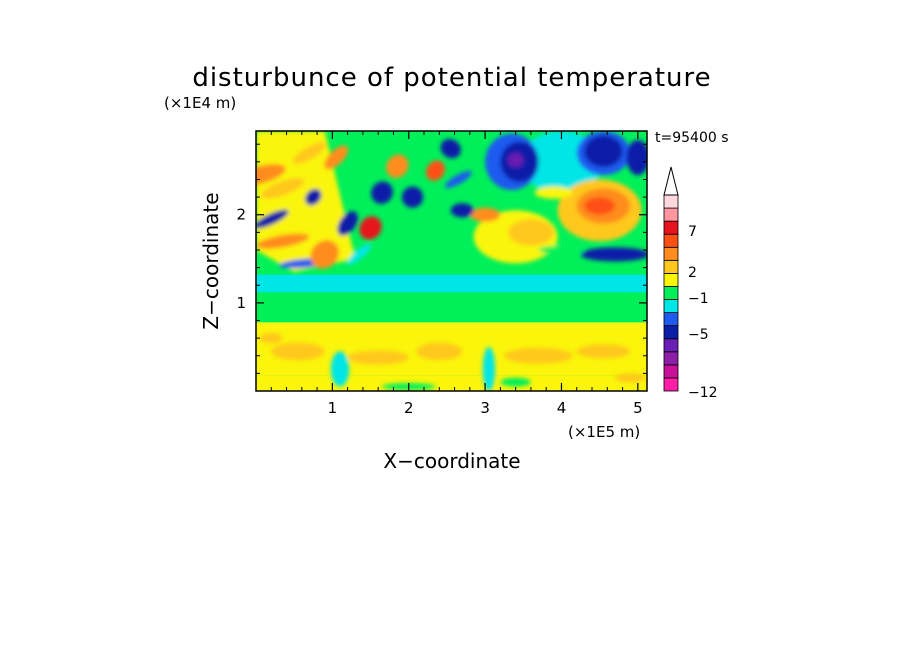  Describe the element at coordinates (211, 260) in the screenshot. I see `y-axis-label: Z−coordinate` at that location.